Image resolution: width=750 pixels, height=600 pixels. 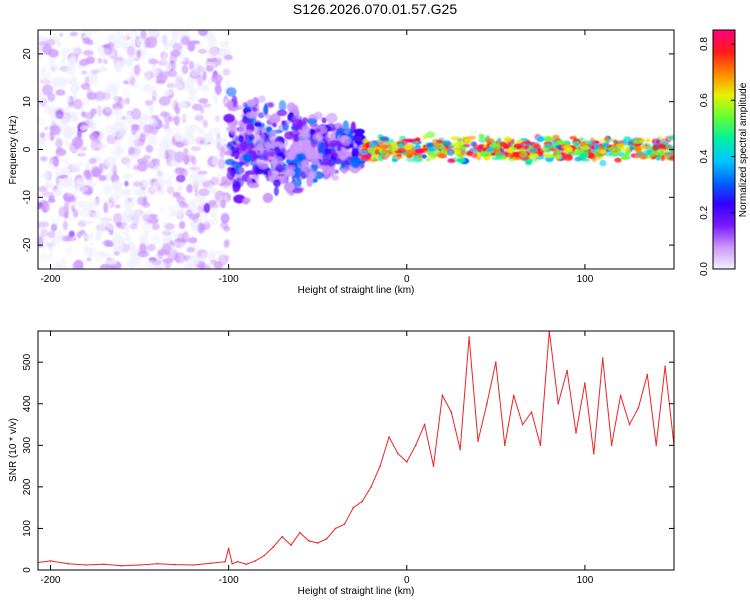 What do you see at coordinates (724, 149) in the screenshot?
I see `colorbar-gradient` at bounding box center [724, 149].